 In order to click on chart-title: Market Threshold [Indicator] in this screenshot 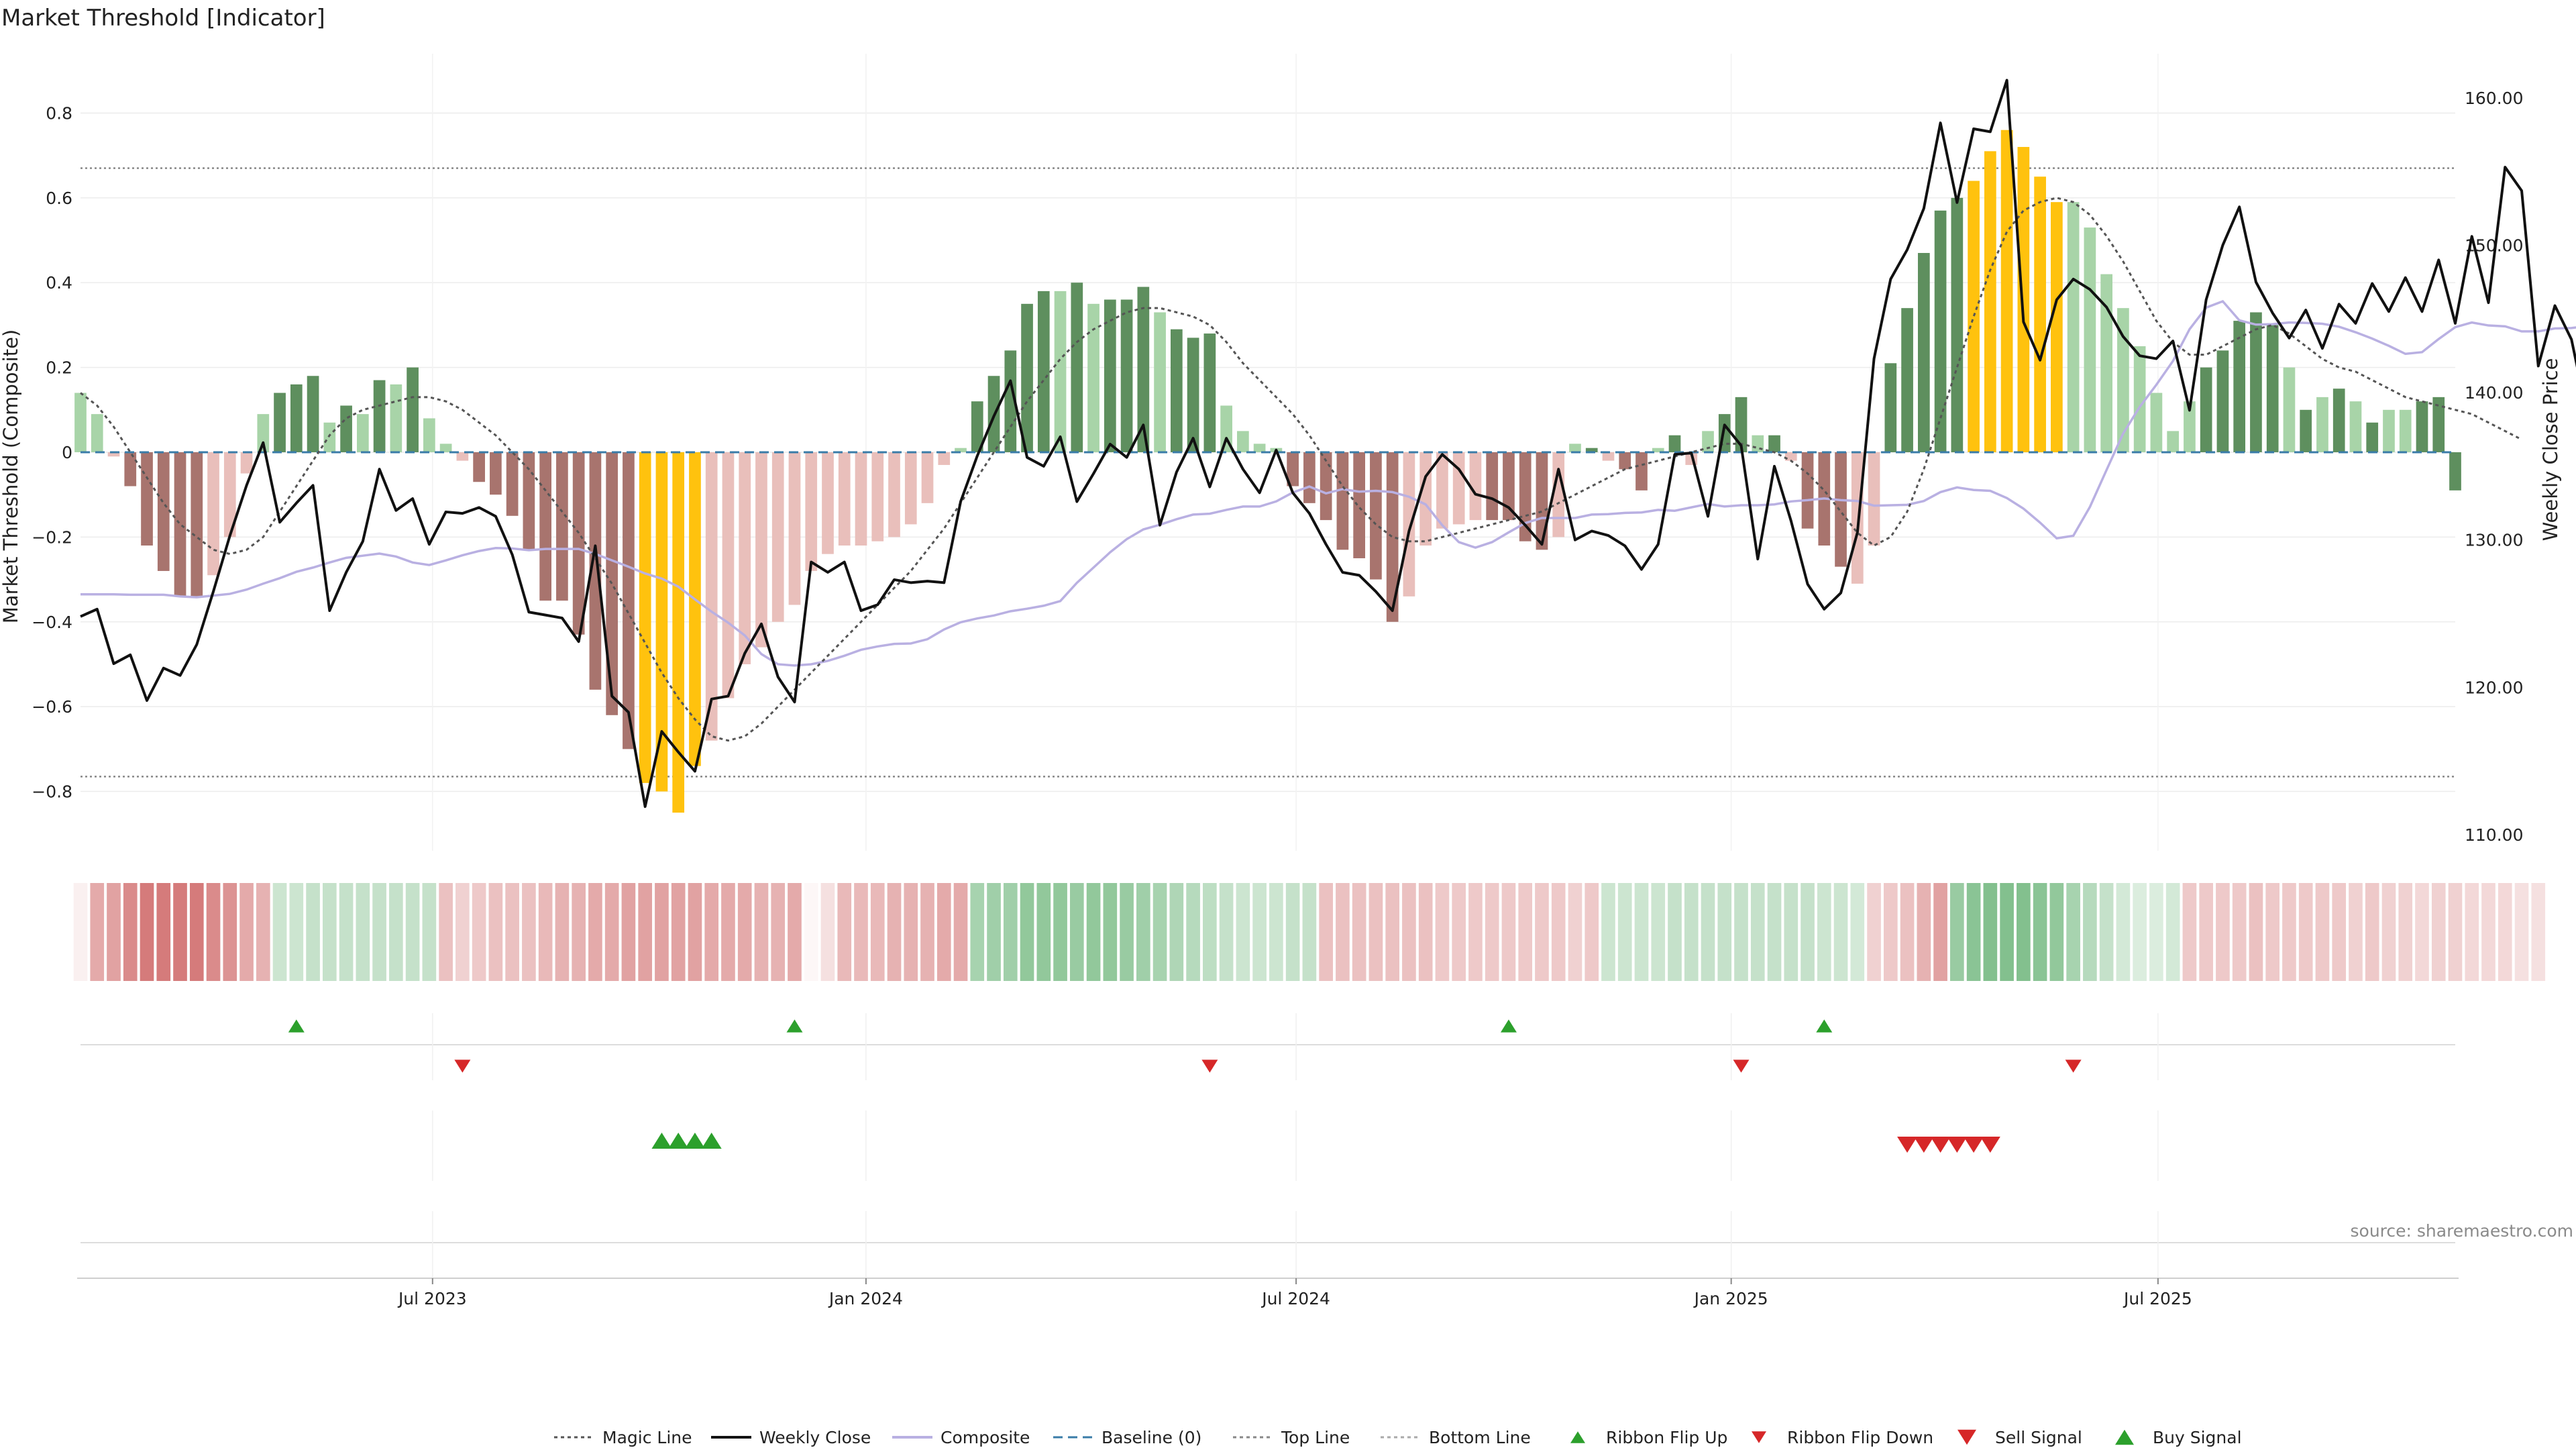, I will do `click(163, 19)`.